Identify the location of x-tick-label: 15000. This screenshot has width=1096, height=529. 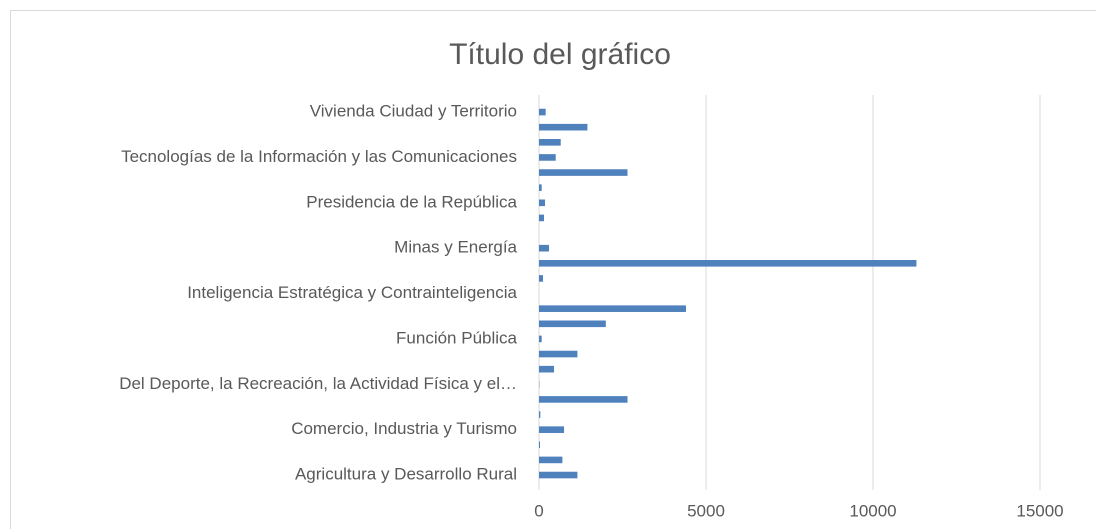
(1039, 510).